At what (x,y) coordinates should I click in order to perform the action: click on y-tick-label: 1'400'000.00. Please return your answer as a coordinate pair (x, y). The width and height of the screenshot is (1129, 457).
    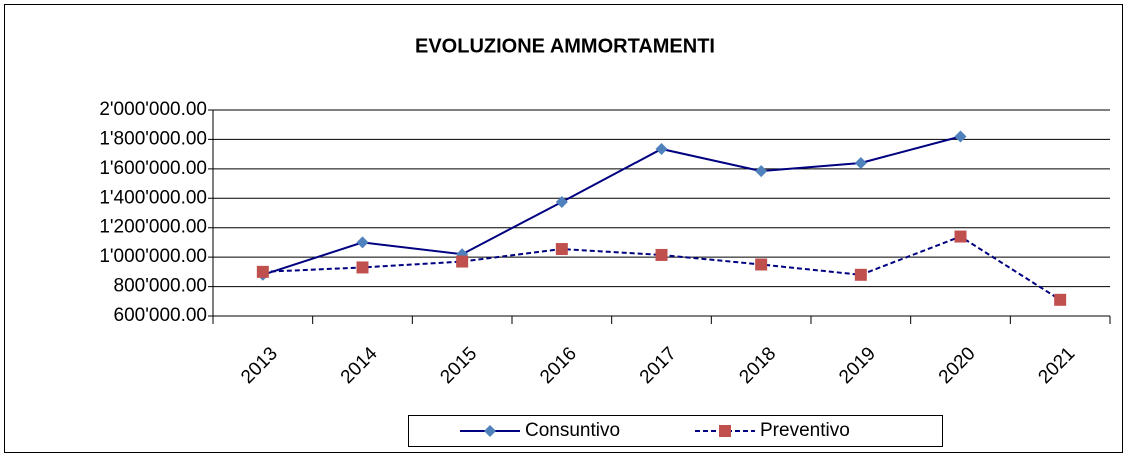
    Looking at the image, I should click on (153, 197).